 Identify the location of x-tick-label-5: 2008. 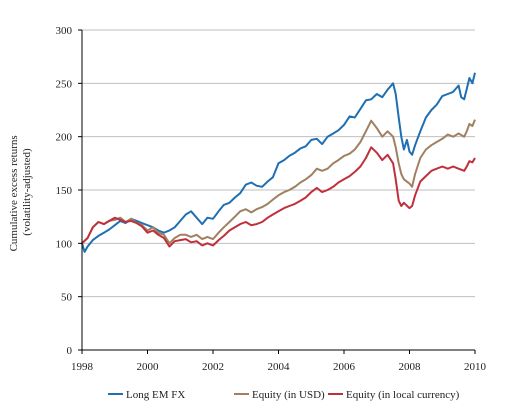
(410, 367).